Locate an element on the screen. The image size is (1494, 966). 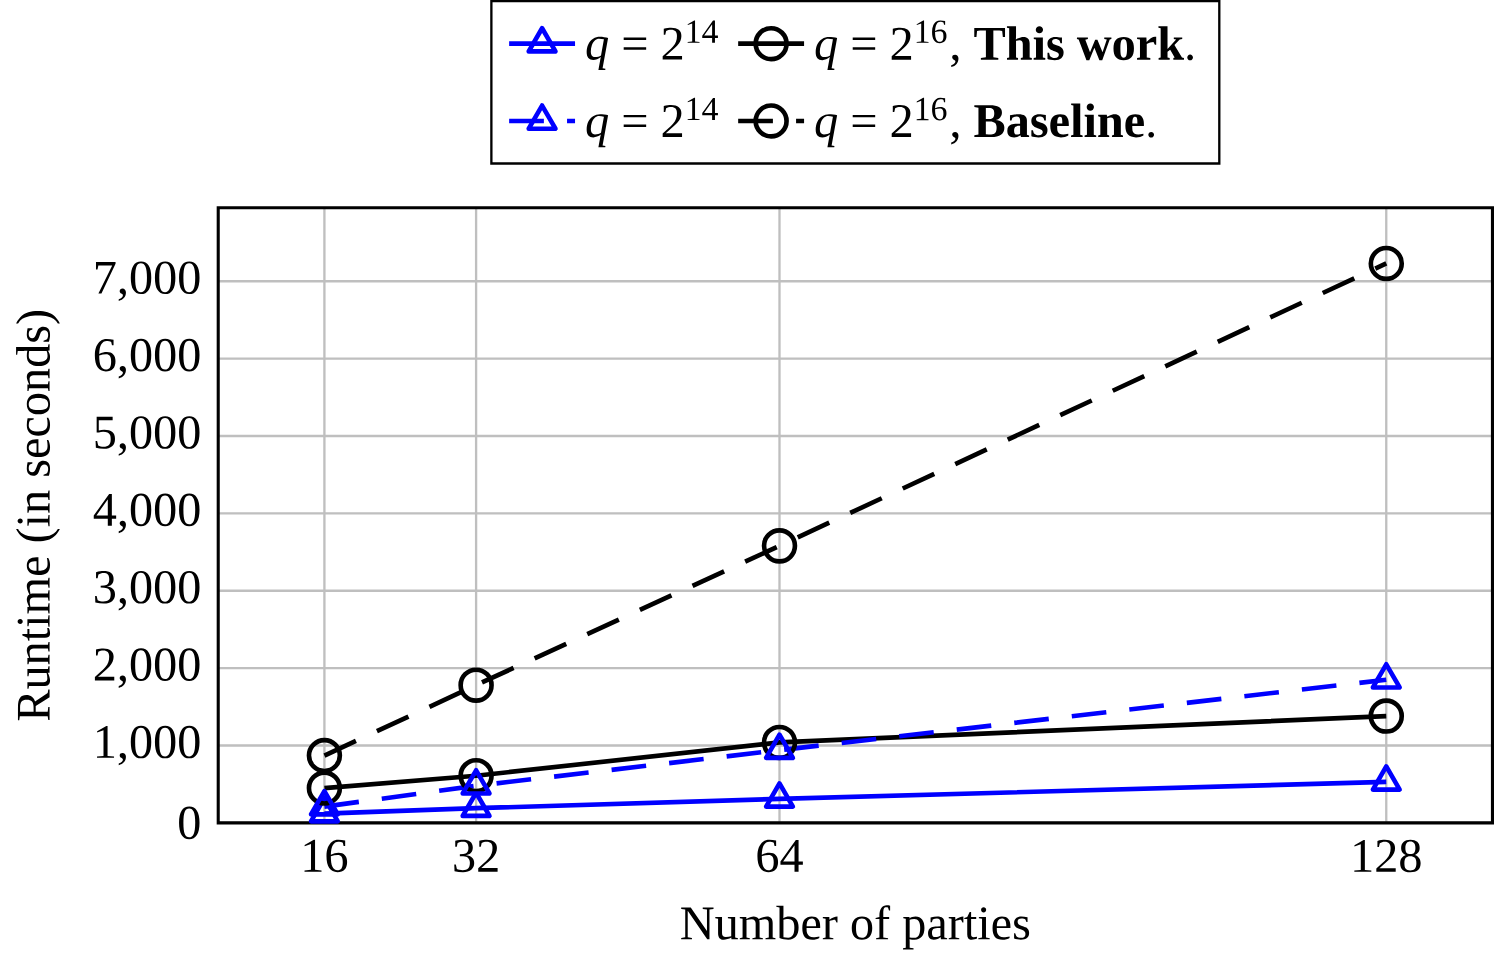
y-tick-label: 6,000 is located at coordinates (147, 359).